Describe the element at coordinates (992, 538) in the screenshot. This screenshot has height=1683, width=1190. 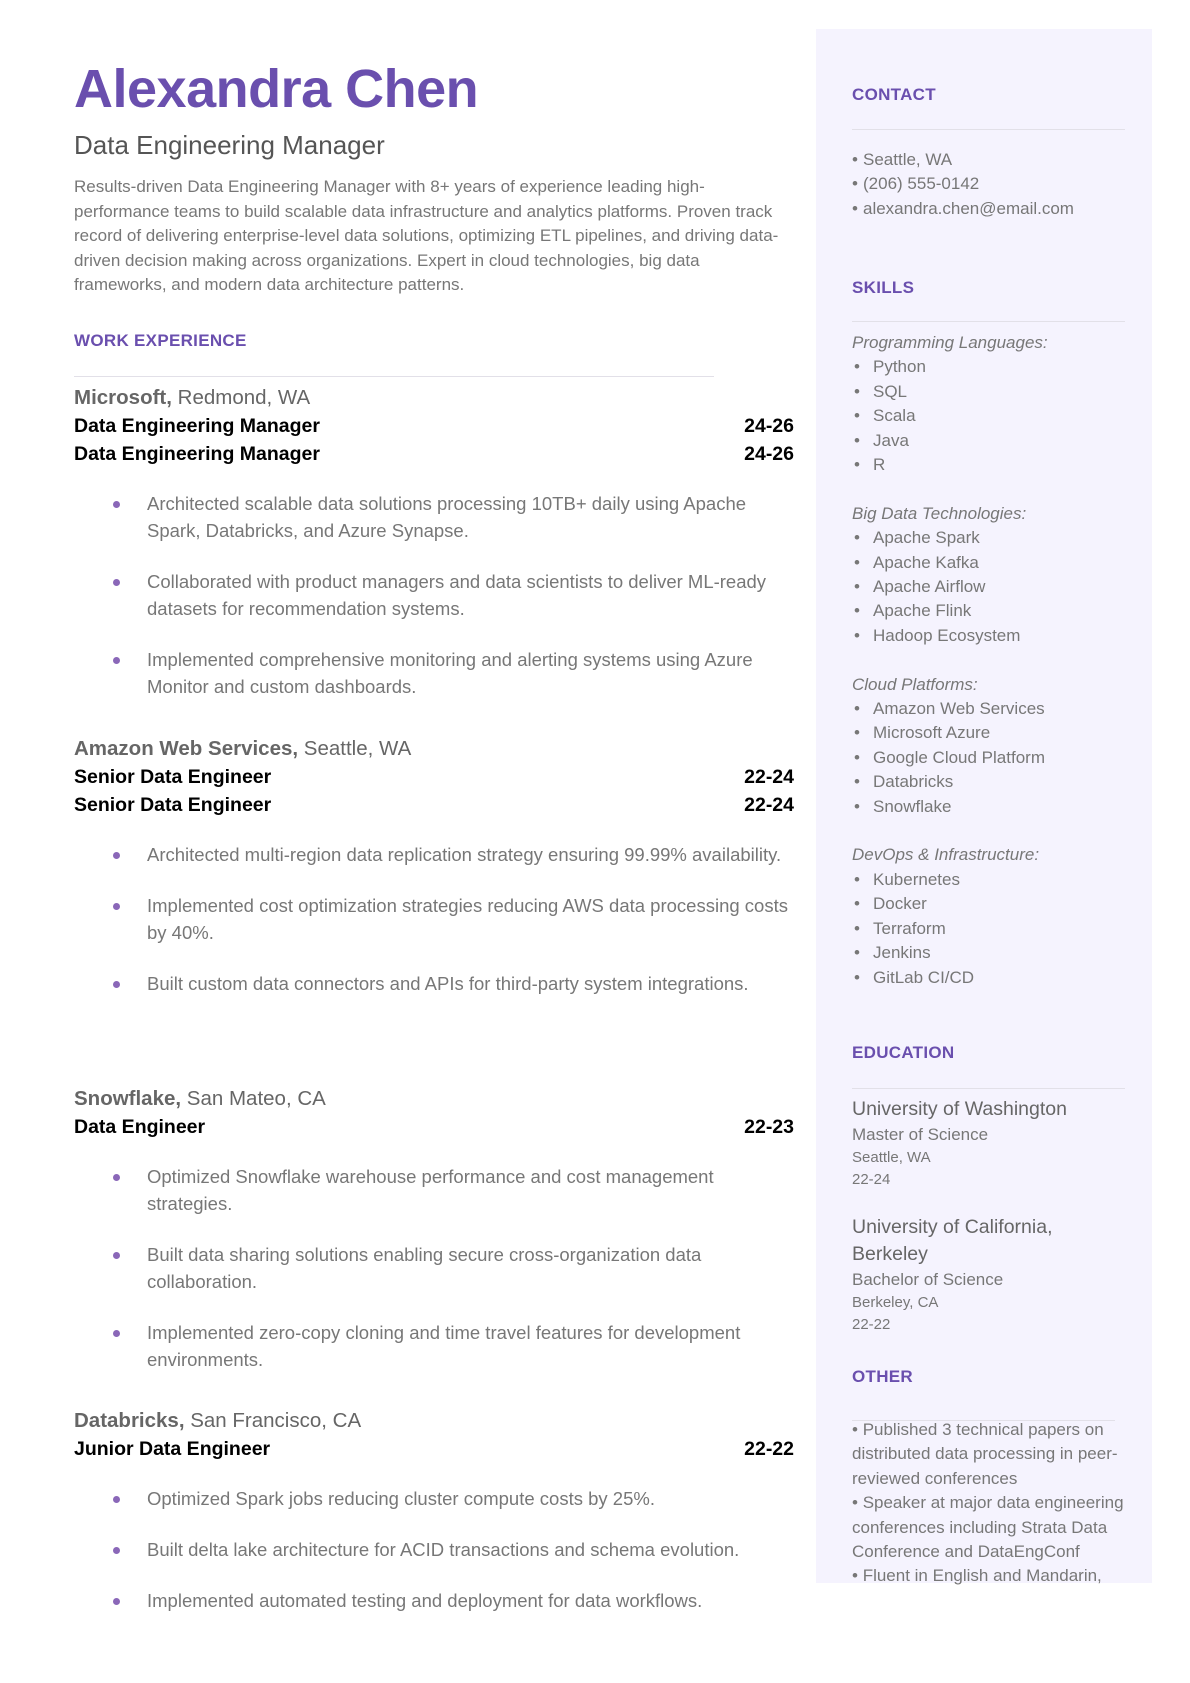
I see `skill-item: • Apache Spark` at that location.